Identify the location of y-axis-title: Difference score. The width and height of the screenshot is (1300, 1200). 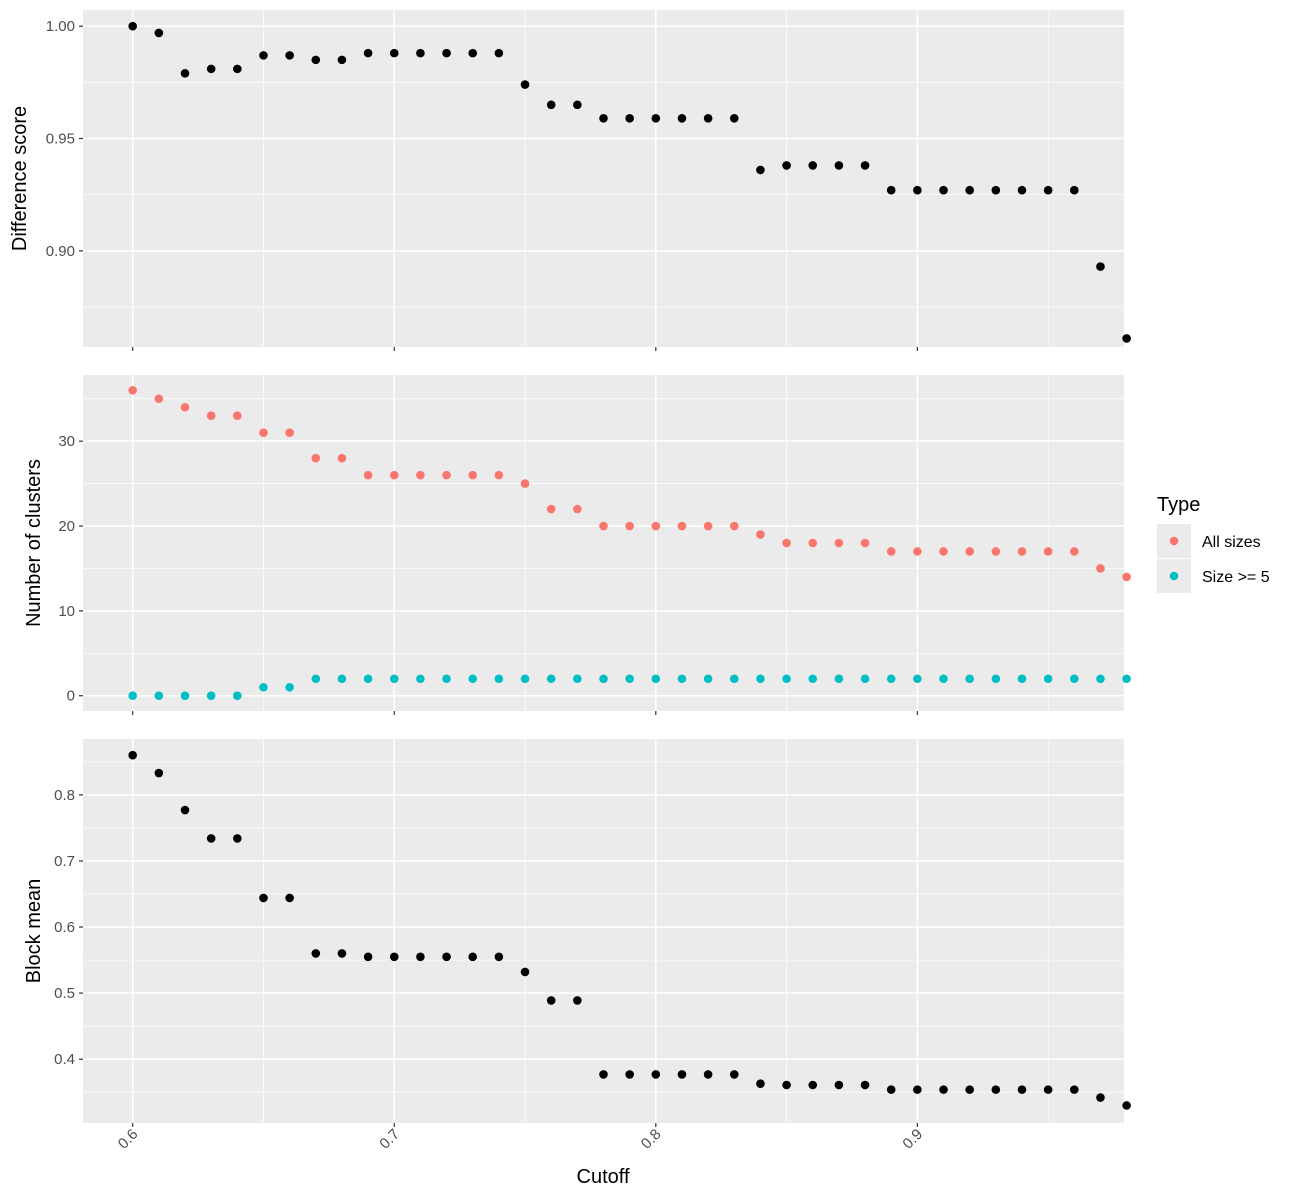
(20, 178).